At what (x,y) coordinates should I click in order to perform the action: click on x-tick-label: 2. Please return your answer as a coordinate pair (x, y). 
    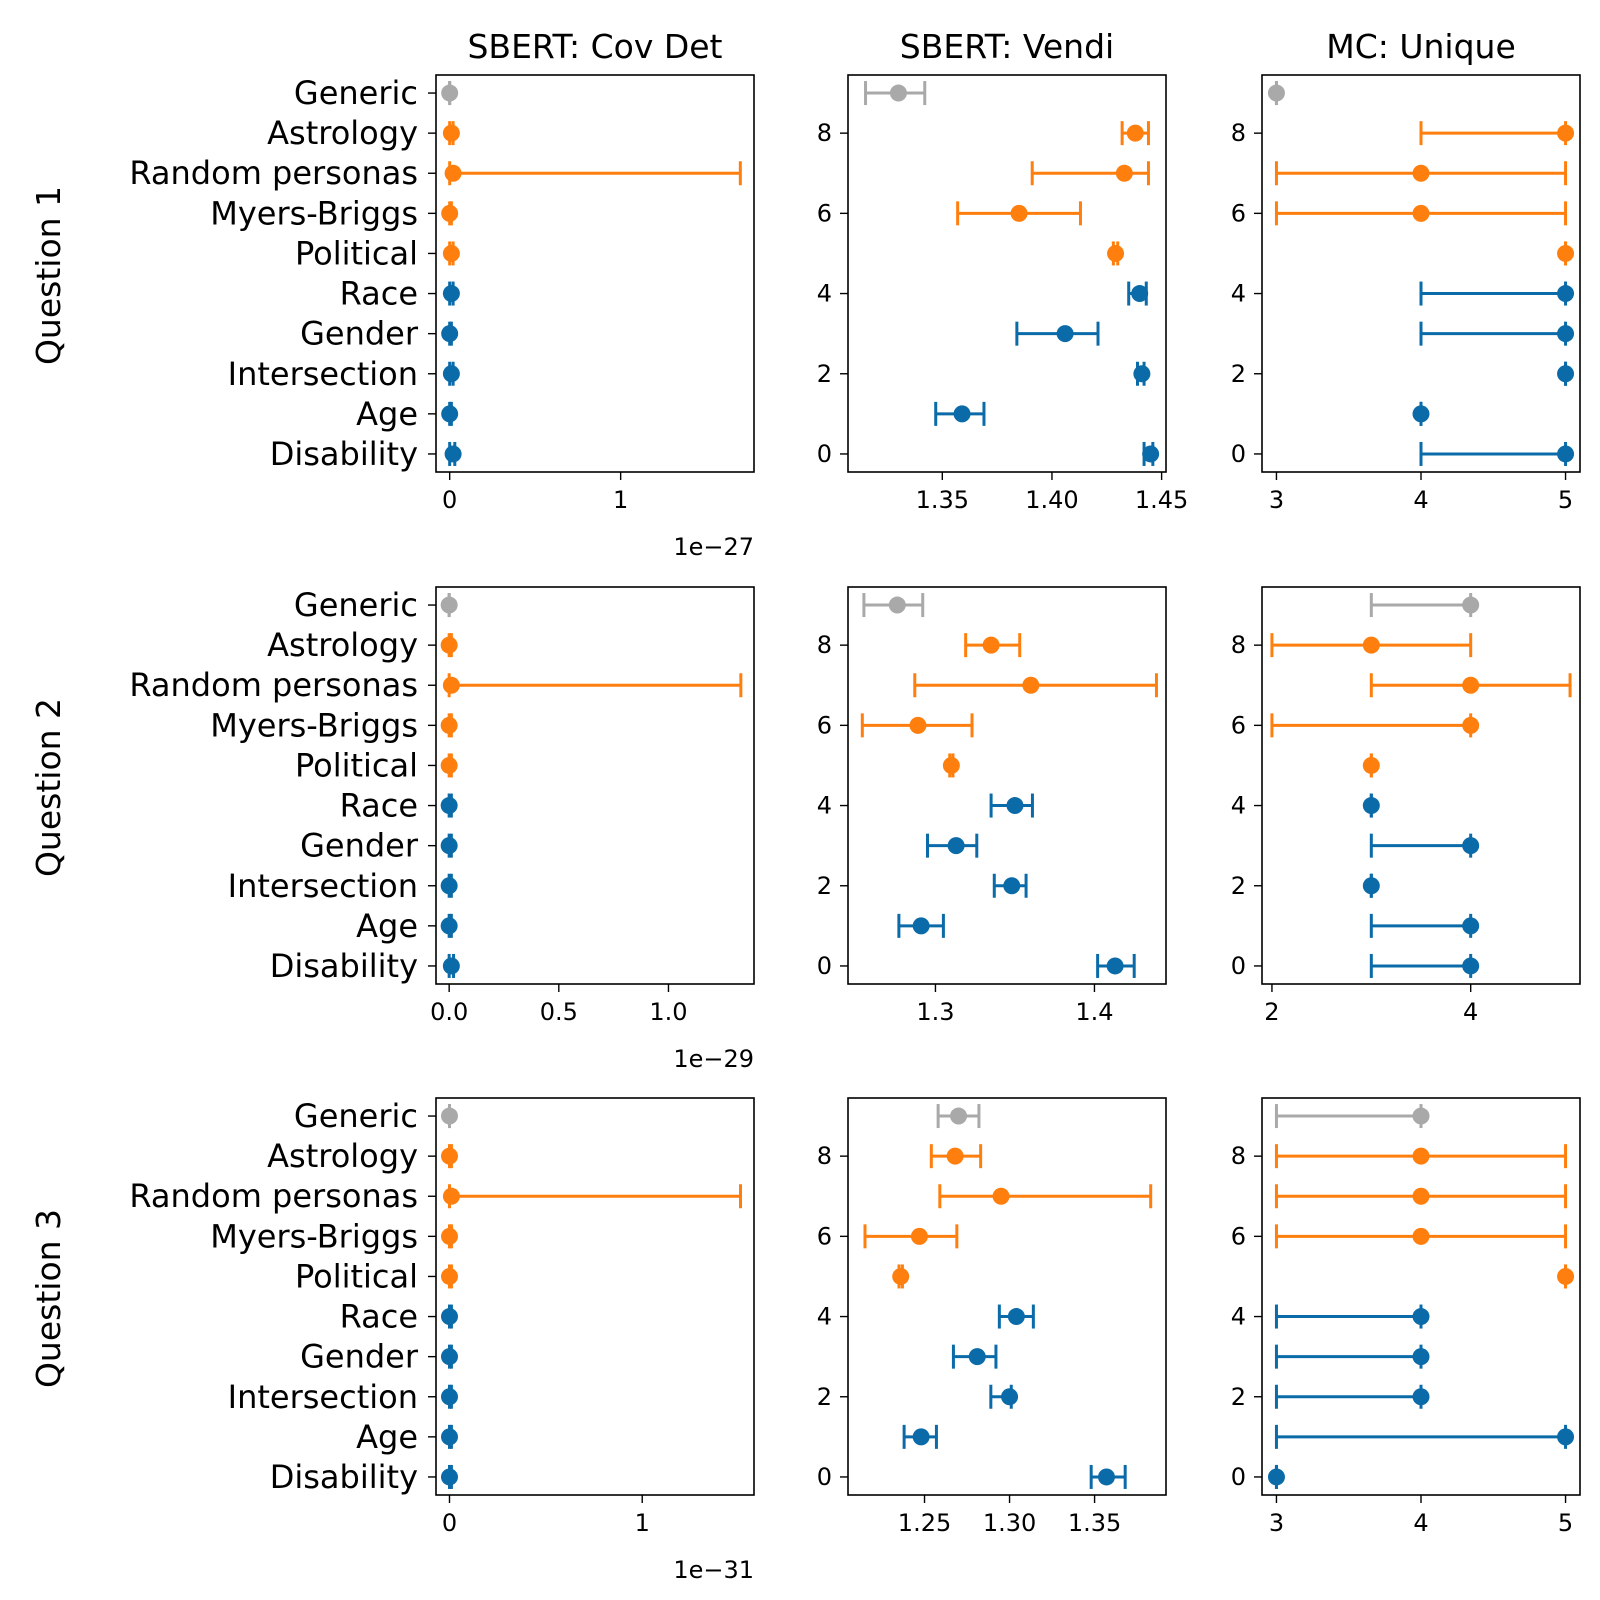
    Looking at the image, I should click on (1271, 1012).